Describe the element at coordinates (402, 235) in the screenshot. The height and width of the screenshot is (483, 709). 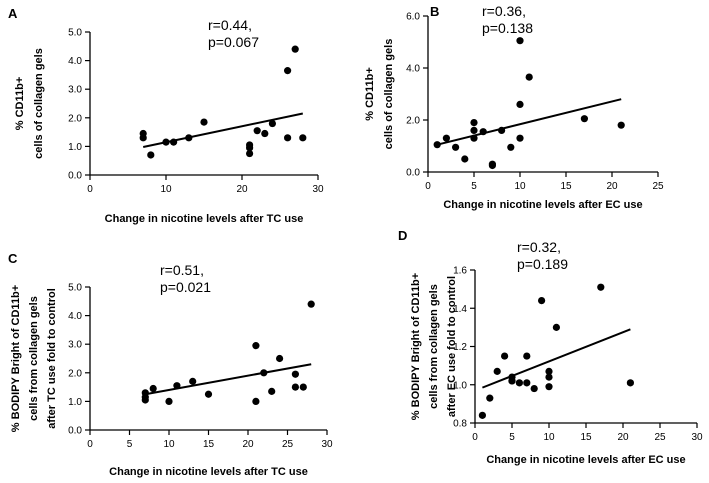
I see `panel-letter: D` at that location.